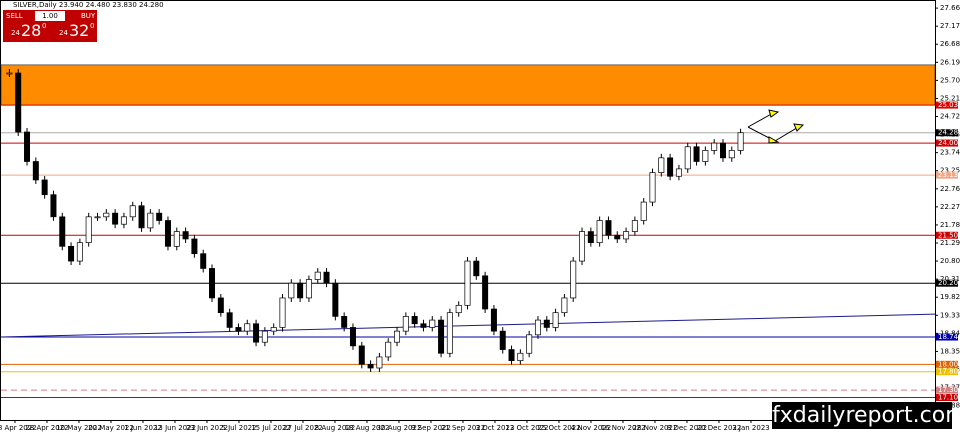  Describe the element at coordinates (950, 351) in the screenshot. I see `y-tick-label: 18.350` at that location.